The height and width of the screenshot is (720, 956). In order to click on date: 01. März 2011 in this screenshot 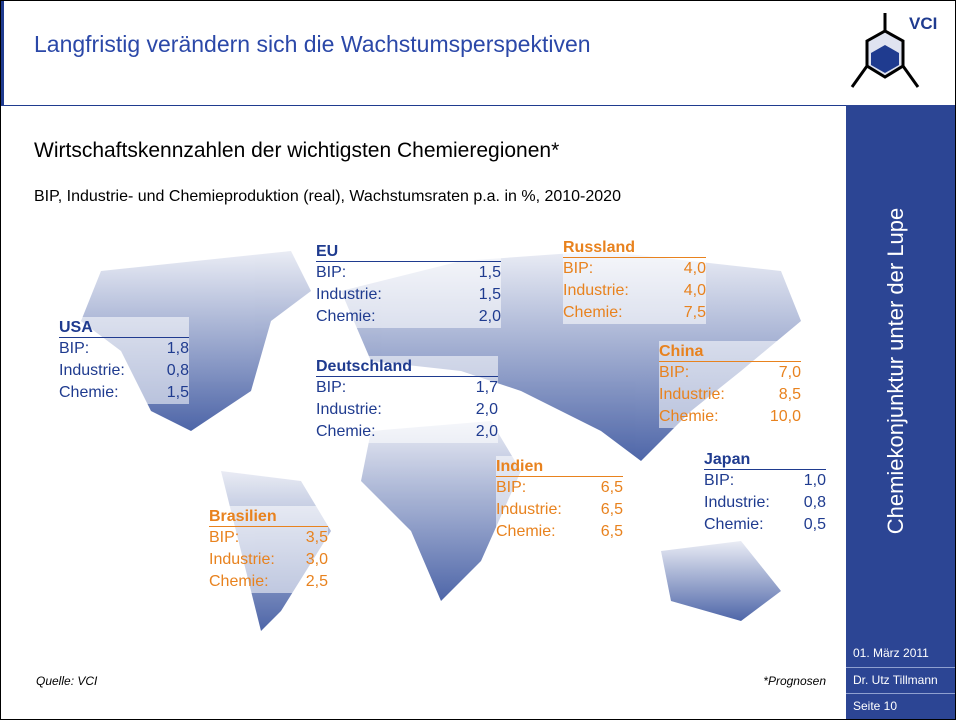, I will do `click(891, 653)`.